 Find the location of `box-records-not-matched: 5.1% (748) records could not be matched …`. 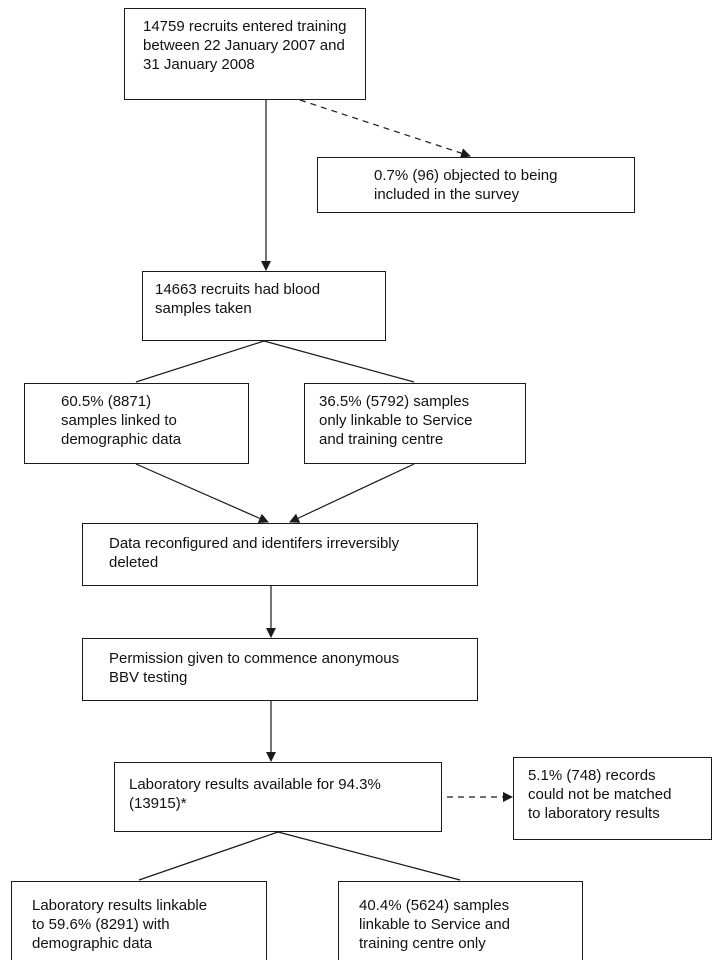

box-records-not-matched: 5.1% (748) records could not be matched … is located at coordinates (612, 798).